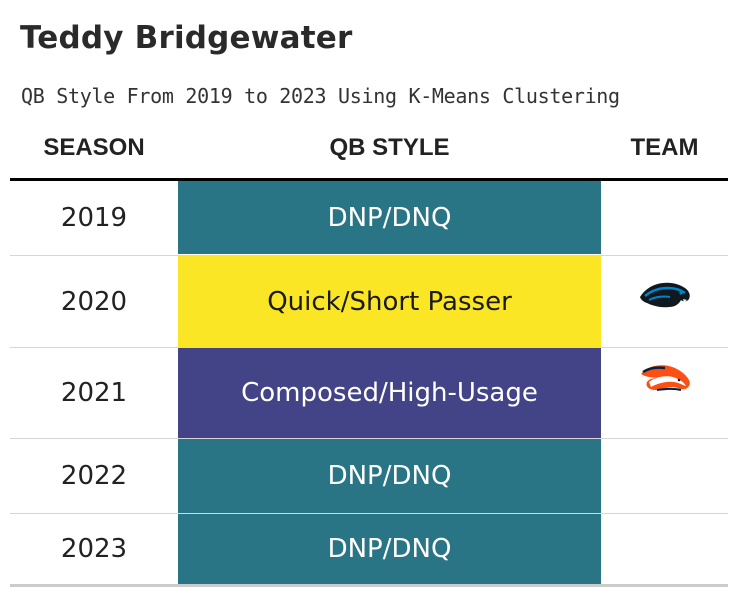 Image resolution: width=738 pixels, height=598 pixels. Describe the element at coordinates (94, 393) in the screenshot. I see `season-cell: 2021` at that location.